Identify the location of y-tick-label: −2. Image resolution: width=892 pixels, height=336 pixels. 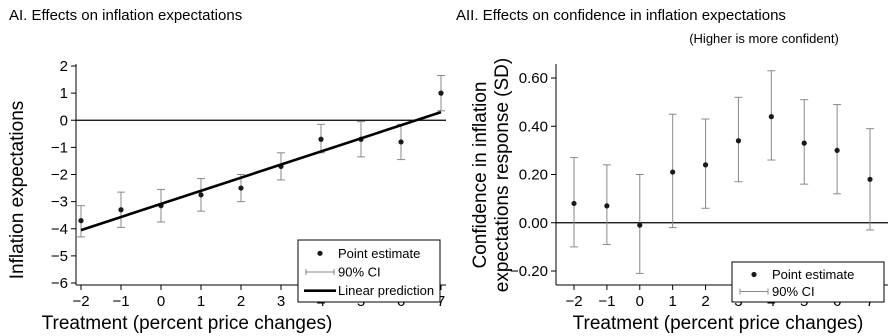
(59, 175).